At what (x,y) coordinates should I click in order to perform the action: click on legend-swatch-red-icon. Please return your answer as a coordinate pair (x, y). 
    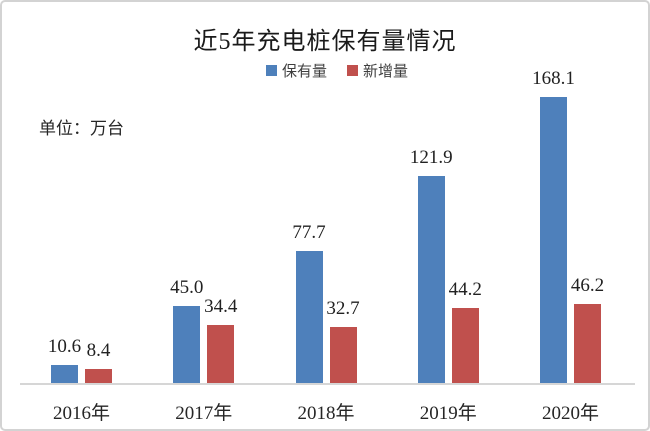
    Looking at the image, I should click on (352, 70).